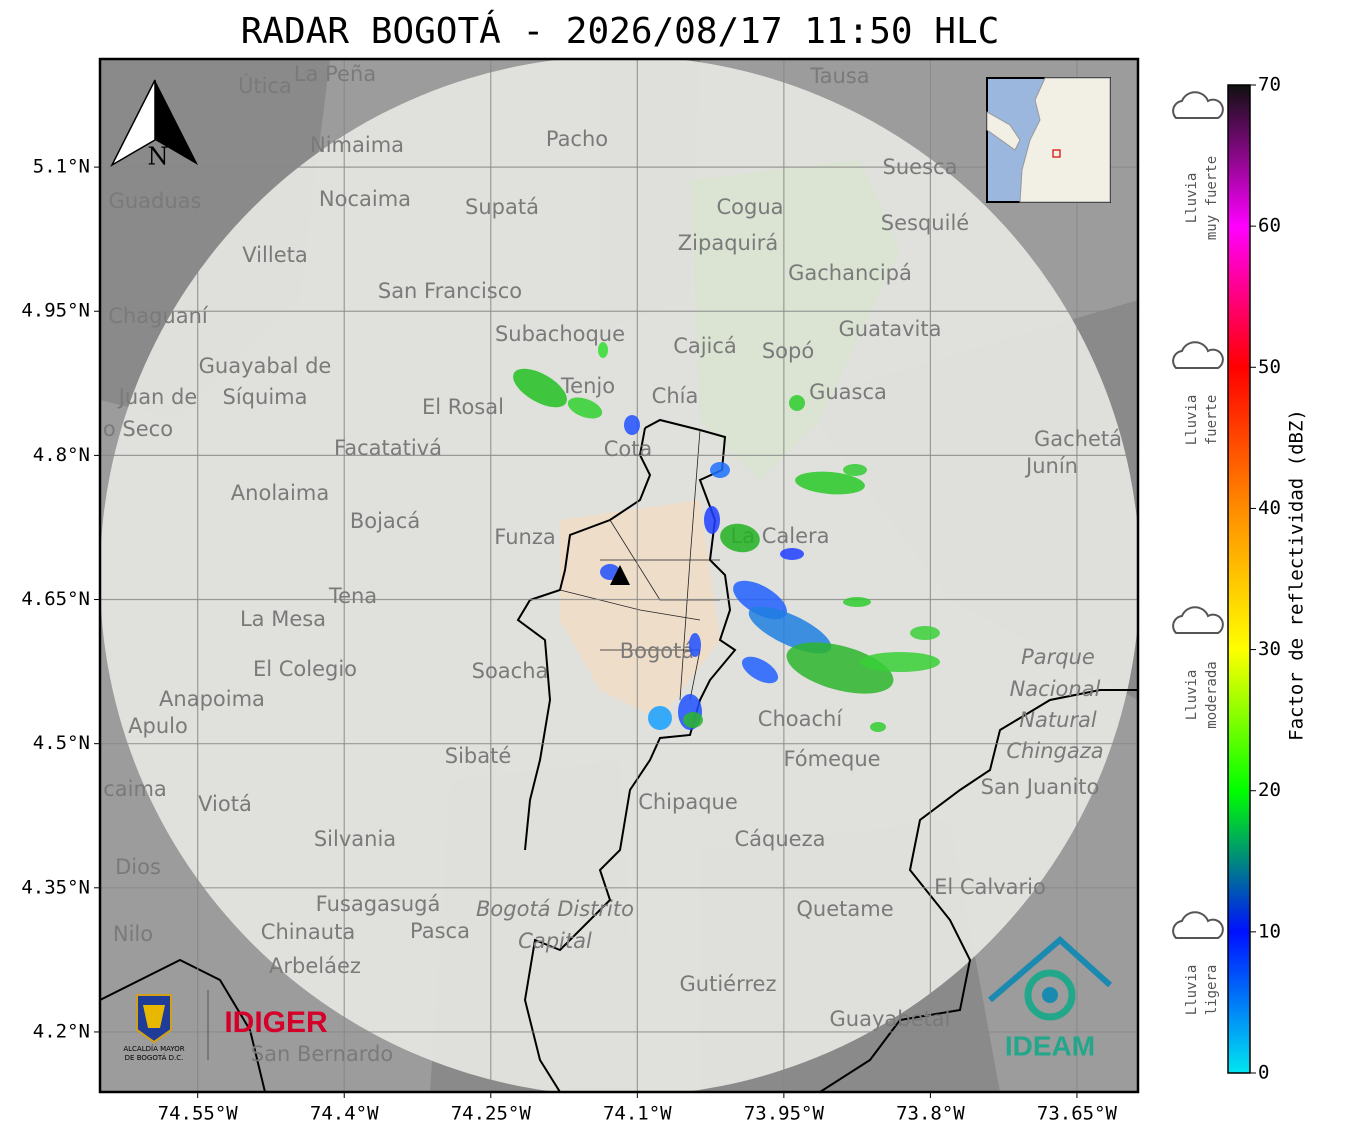 The image size is (1349, 1143). I want to click on idiger-logo: IDIGER, so click(276, 1022).